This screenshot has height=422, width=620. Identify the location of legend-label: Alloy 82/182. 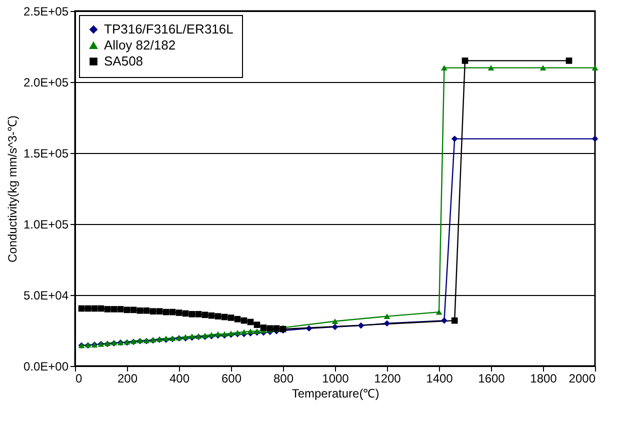
(140, 45).